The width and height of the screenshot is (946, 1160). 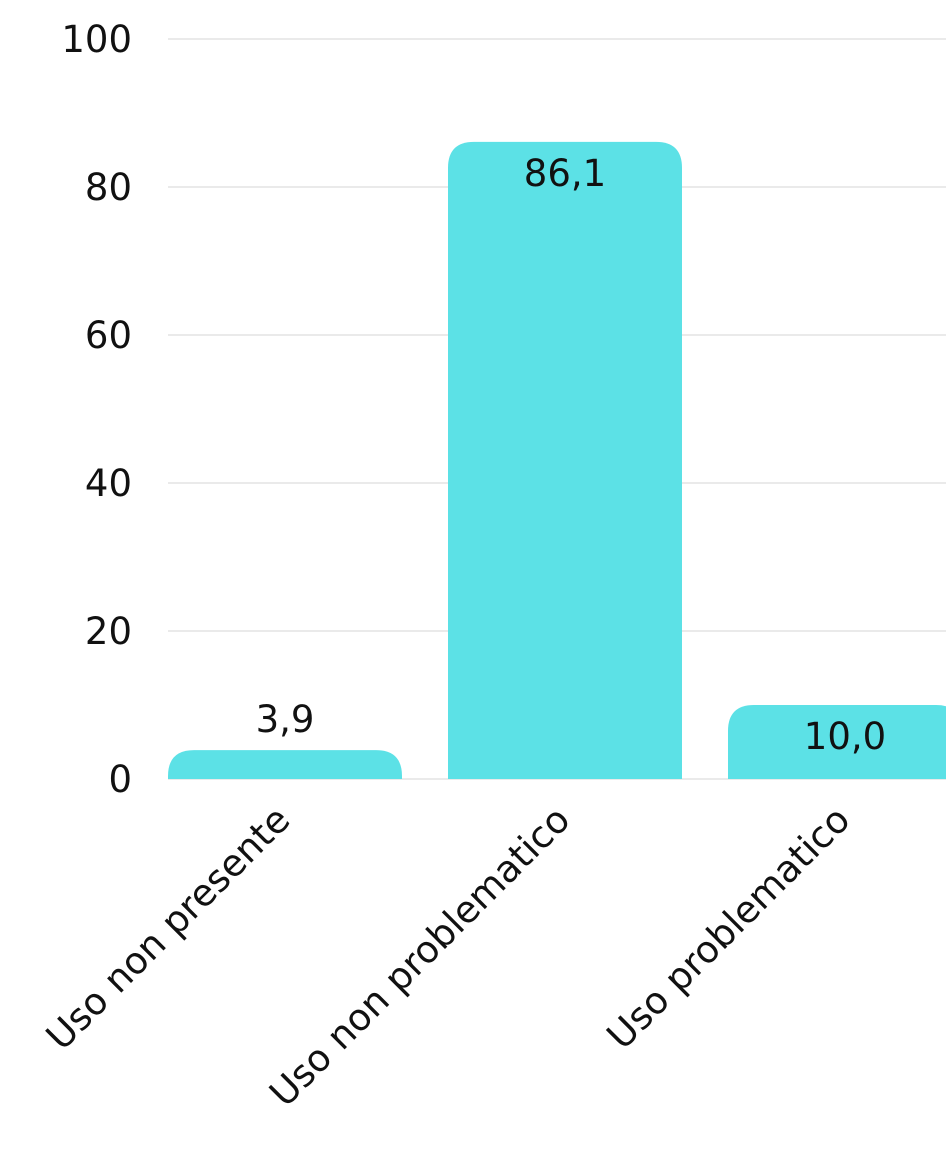 I want to click on y-tick-label-80: 80, so click(x=108, y=187).